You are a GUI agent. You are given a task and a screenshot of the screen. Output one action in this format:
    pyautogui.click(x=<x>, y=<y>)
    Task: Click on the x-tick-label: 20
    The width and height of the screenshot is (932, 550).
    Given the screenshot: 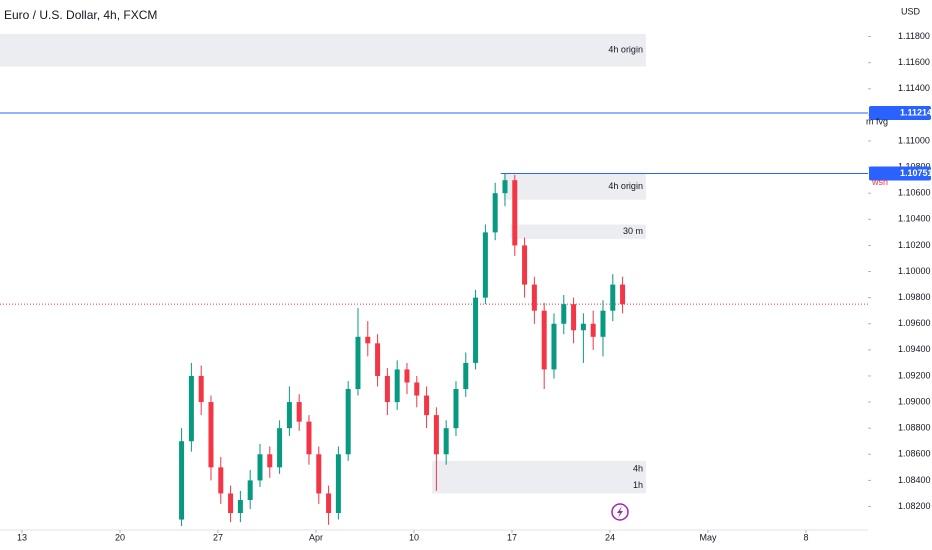 What is the action you would take?
    pyautogui.click(x=120, y=537)
    